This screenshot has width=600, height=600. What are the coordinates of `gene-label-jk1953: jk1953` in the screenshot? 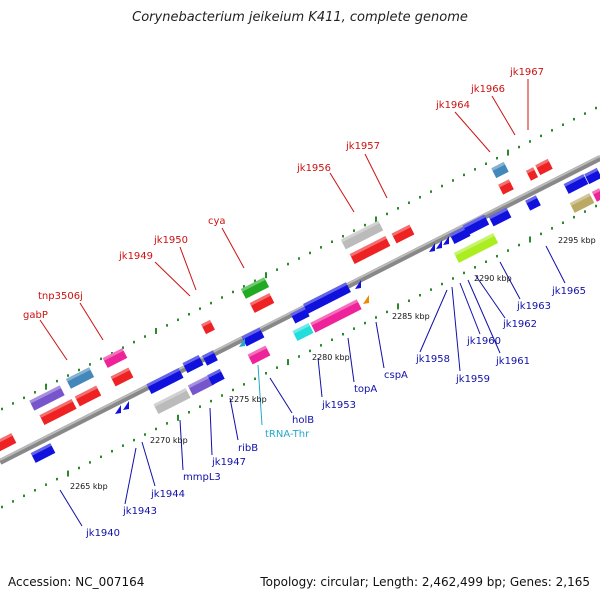 It's located at (338, 405).